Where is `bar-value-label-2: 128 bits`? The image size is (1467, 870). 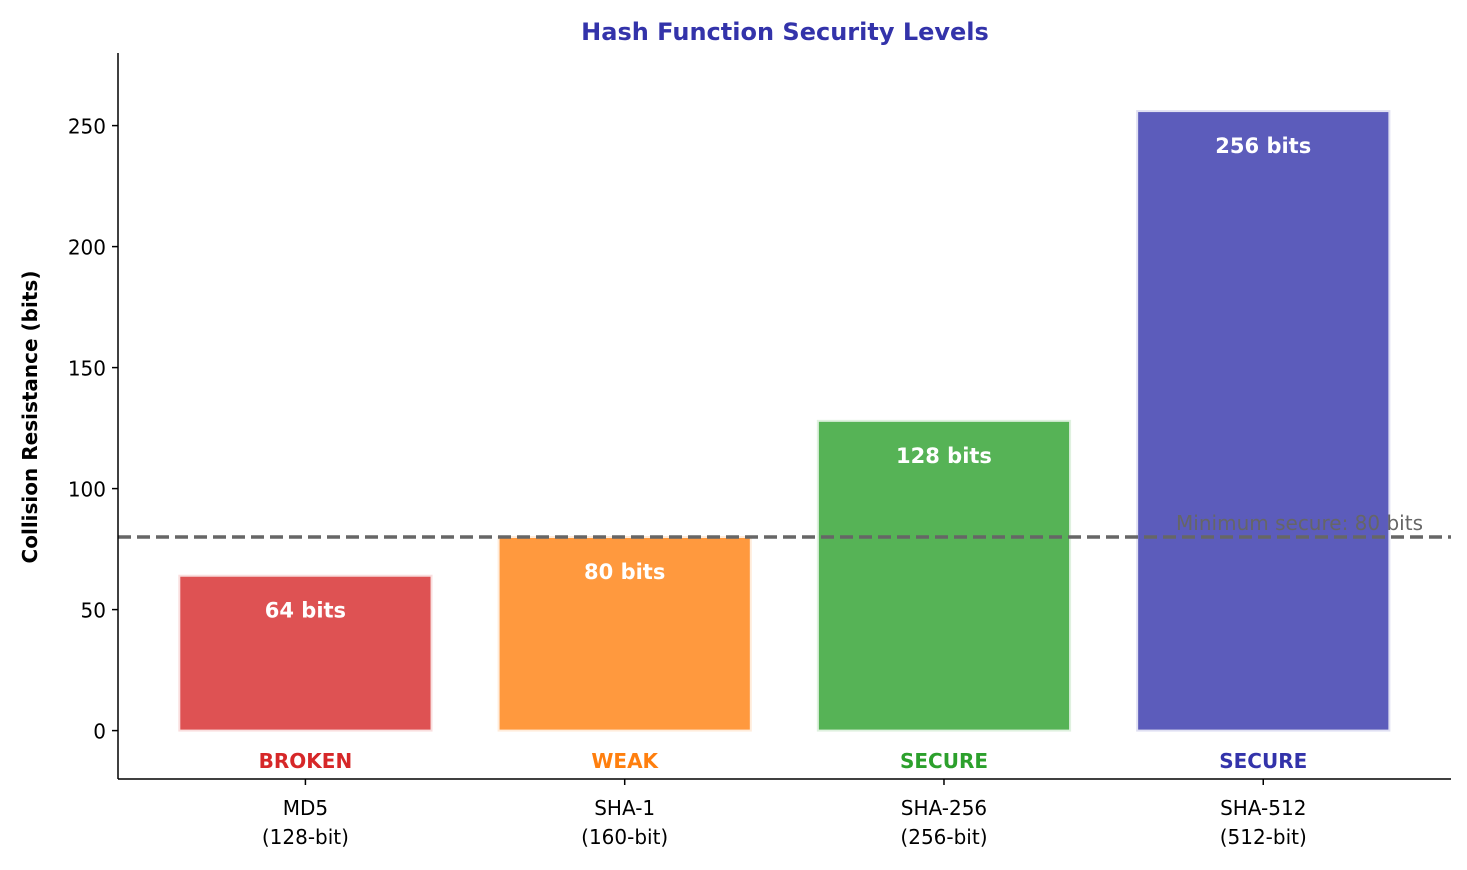 bar-value-label-2: 128 bits is located at coordinates (944, 456).